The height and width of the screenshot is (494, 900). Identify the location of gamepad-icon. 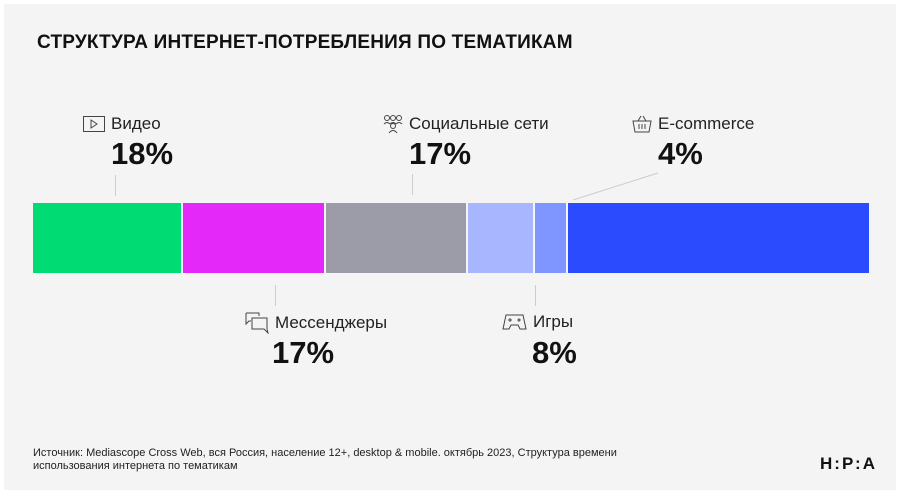
(514, 322).